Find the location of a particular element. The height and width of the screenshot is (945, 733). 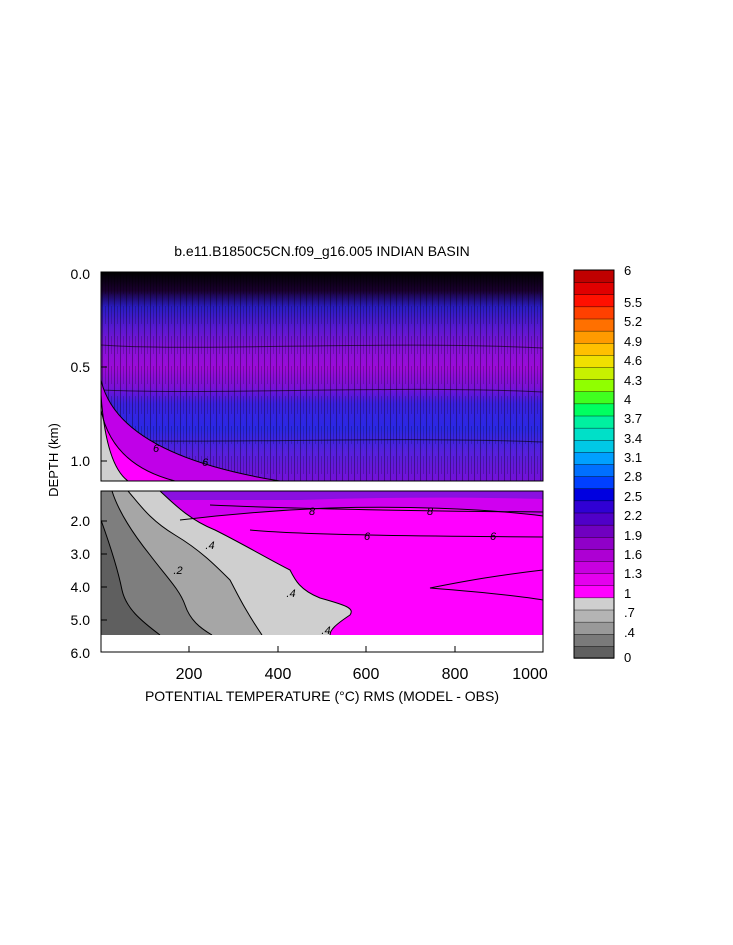

colorbar-label: 3.7 is located at coordinates (633, 418).